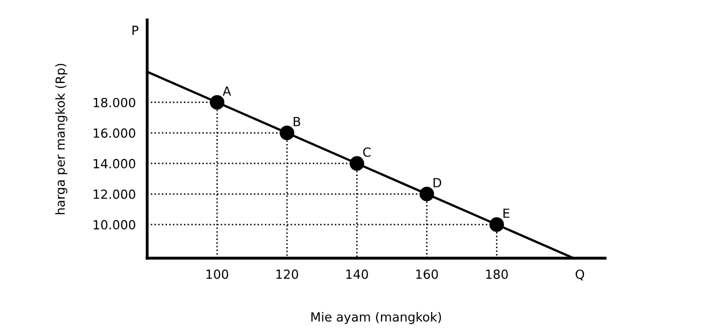 This screenshot has height=331, width=711. Describe the element at coordinates (427, 274) in the screenshot. I see `x-tick-label: 160` at that location.